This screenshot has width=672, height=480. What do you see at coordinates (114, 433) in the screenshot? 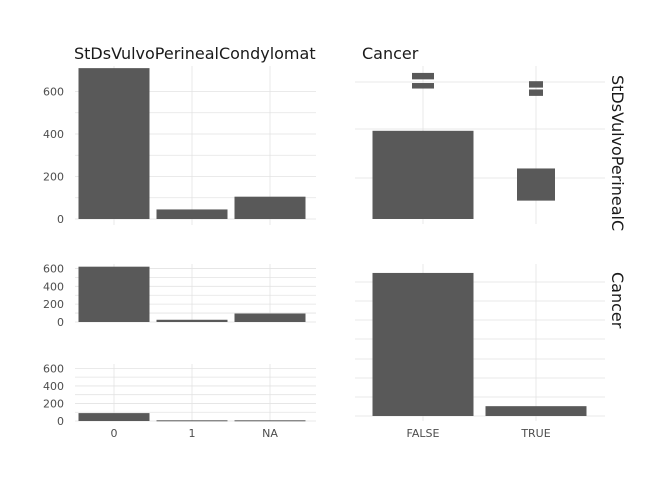
I see `xtick-left: 0` at bounding box center [114, 433].